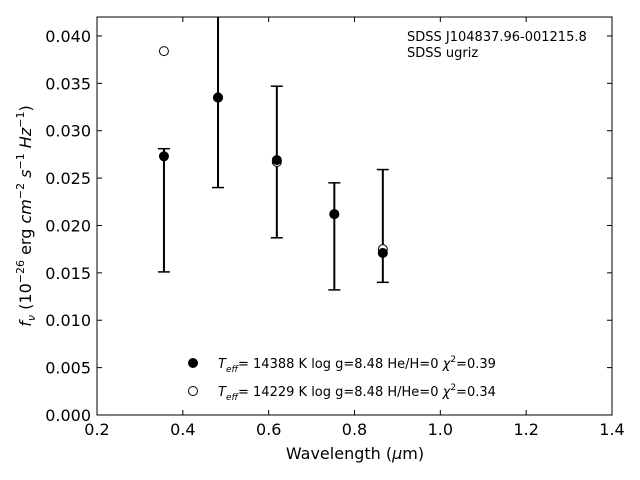 This screenshot has height=480, width=640. What do you see at coordinates (611, 429) in the screenshot?
I see `x-tick-label: 1.4` at bounding box center [611, 429].